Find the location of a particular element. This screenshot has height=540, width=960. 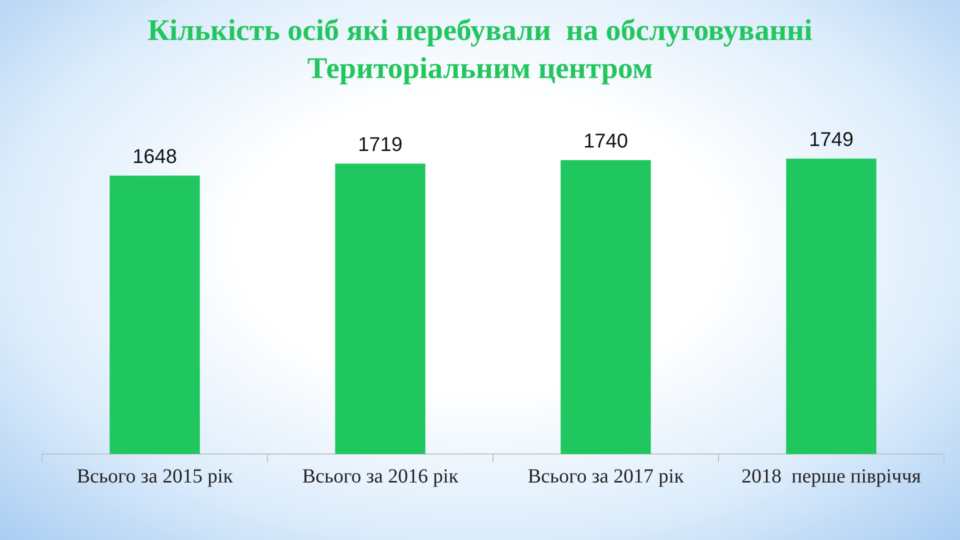

x-tick-label: Всього за 2015 рік is located at coordinates (155, 476).